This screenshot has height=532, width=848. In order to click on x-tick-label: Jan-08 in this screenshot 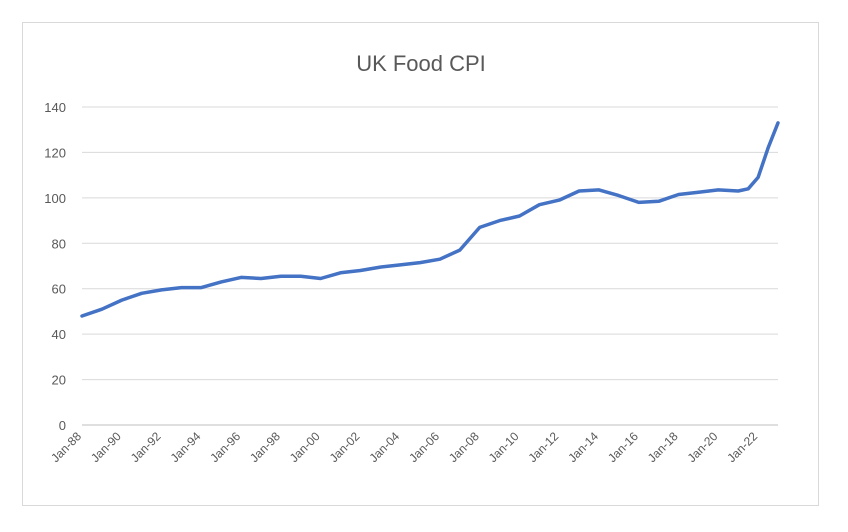, I will do `click(464, 447)`.